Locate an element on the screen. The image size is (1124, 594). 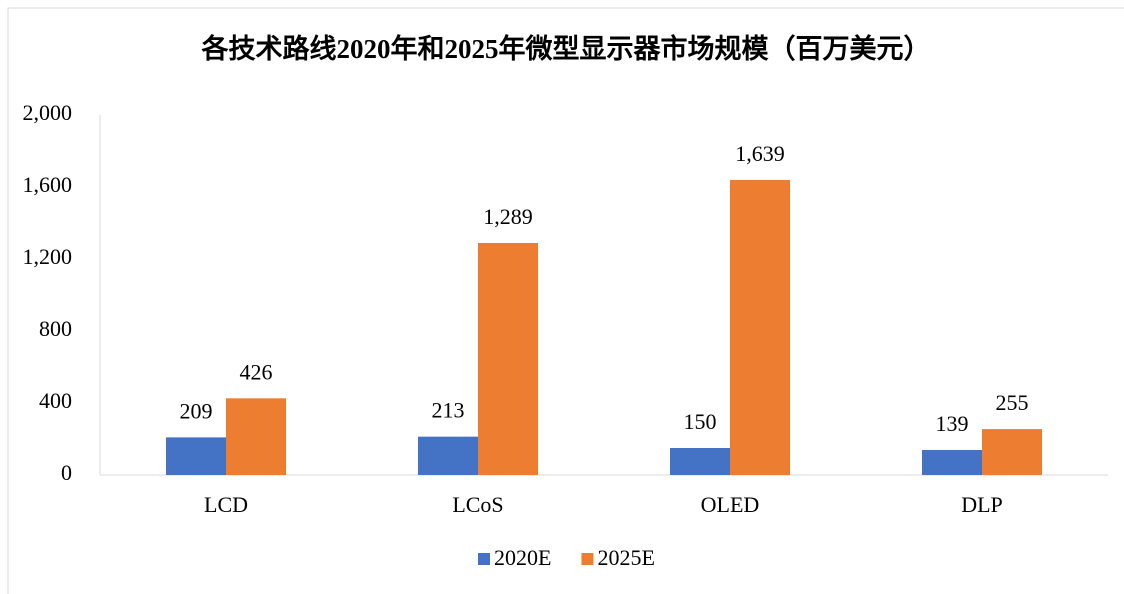
legend-label: 2025E is located at coordinates (625, 557).